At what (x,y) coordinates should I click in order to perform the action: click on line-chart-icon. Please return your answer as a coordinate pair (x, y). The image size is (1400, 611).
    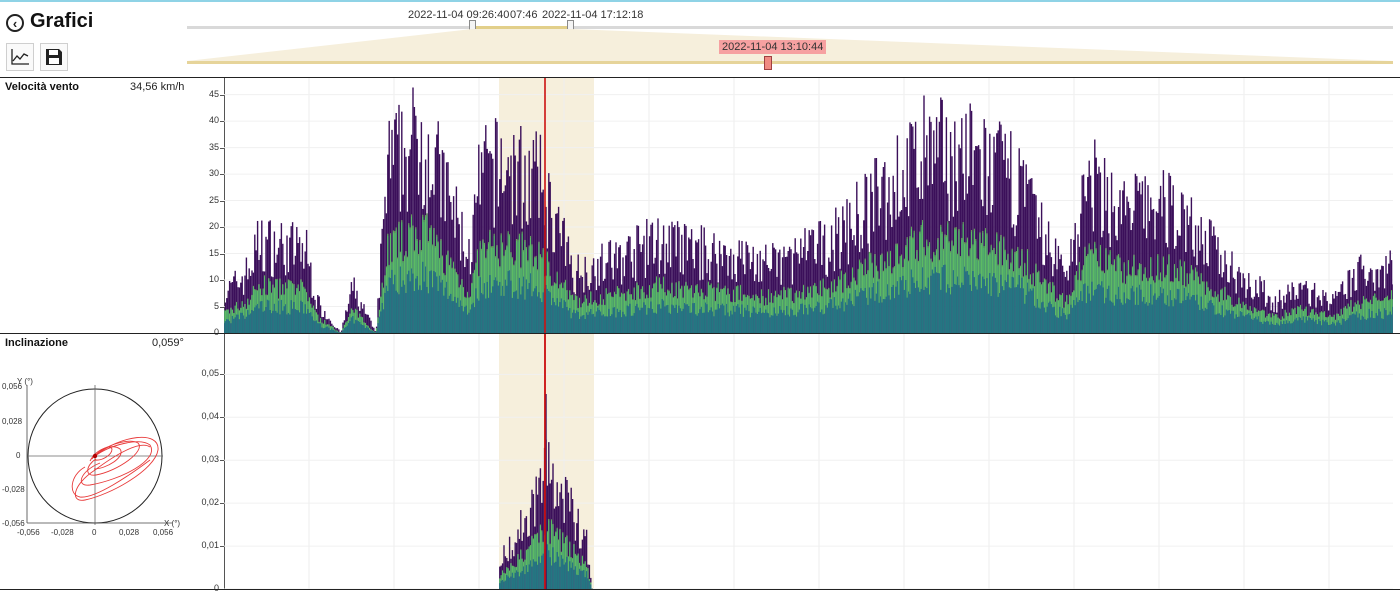
    Looking at the image, I should click on (20, 57).